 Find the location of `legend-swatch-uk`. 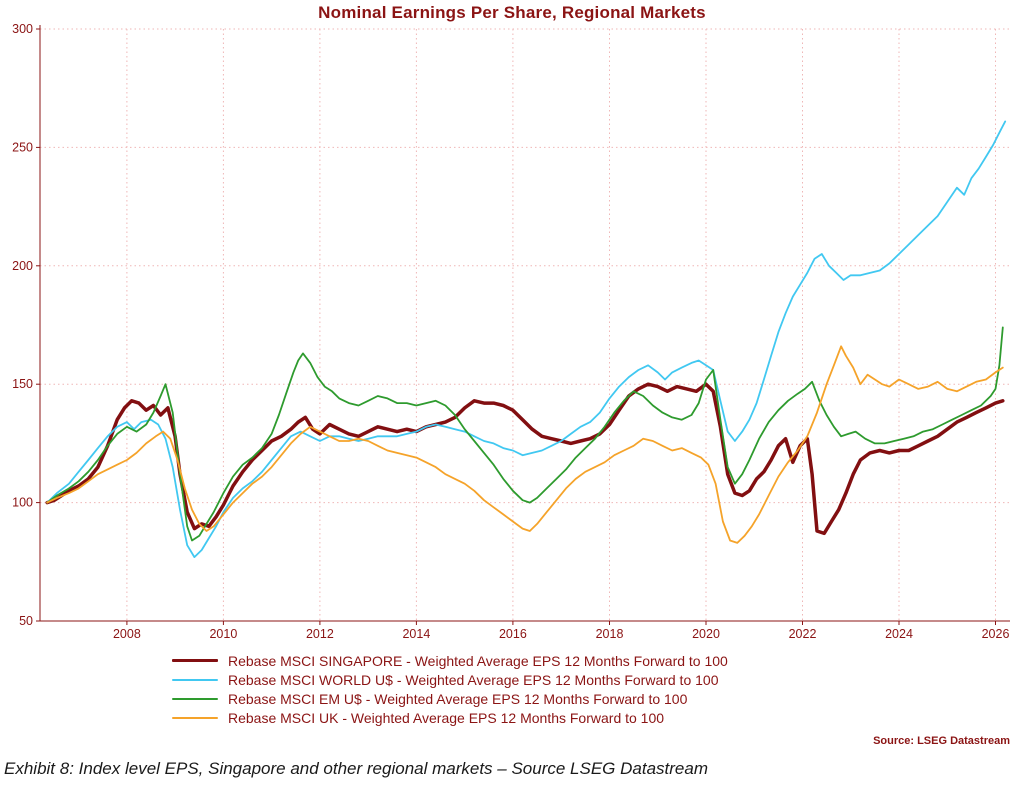

legend-swatch-uk is located at coordinates (195, 717).